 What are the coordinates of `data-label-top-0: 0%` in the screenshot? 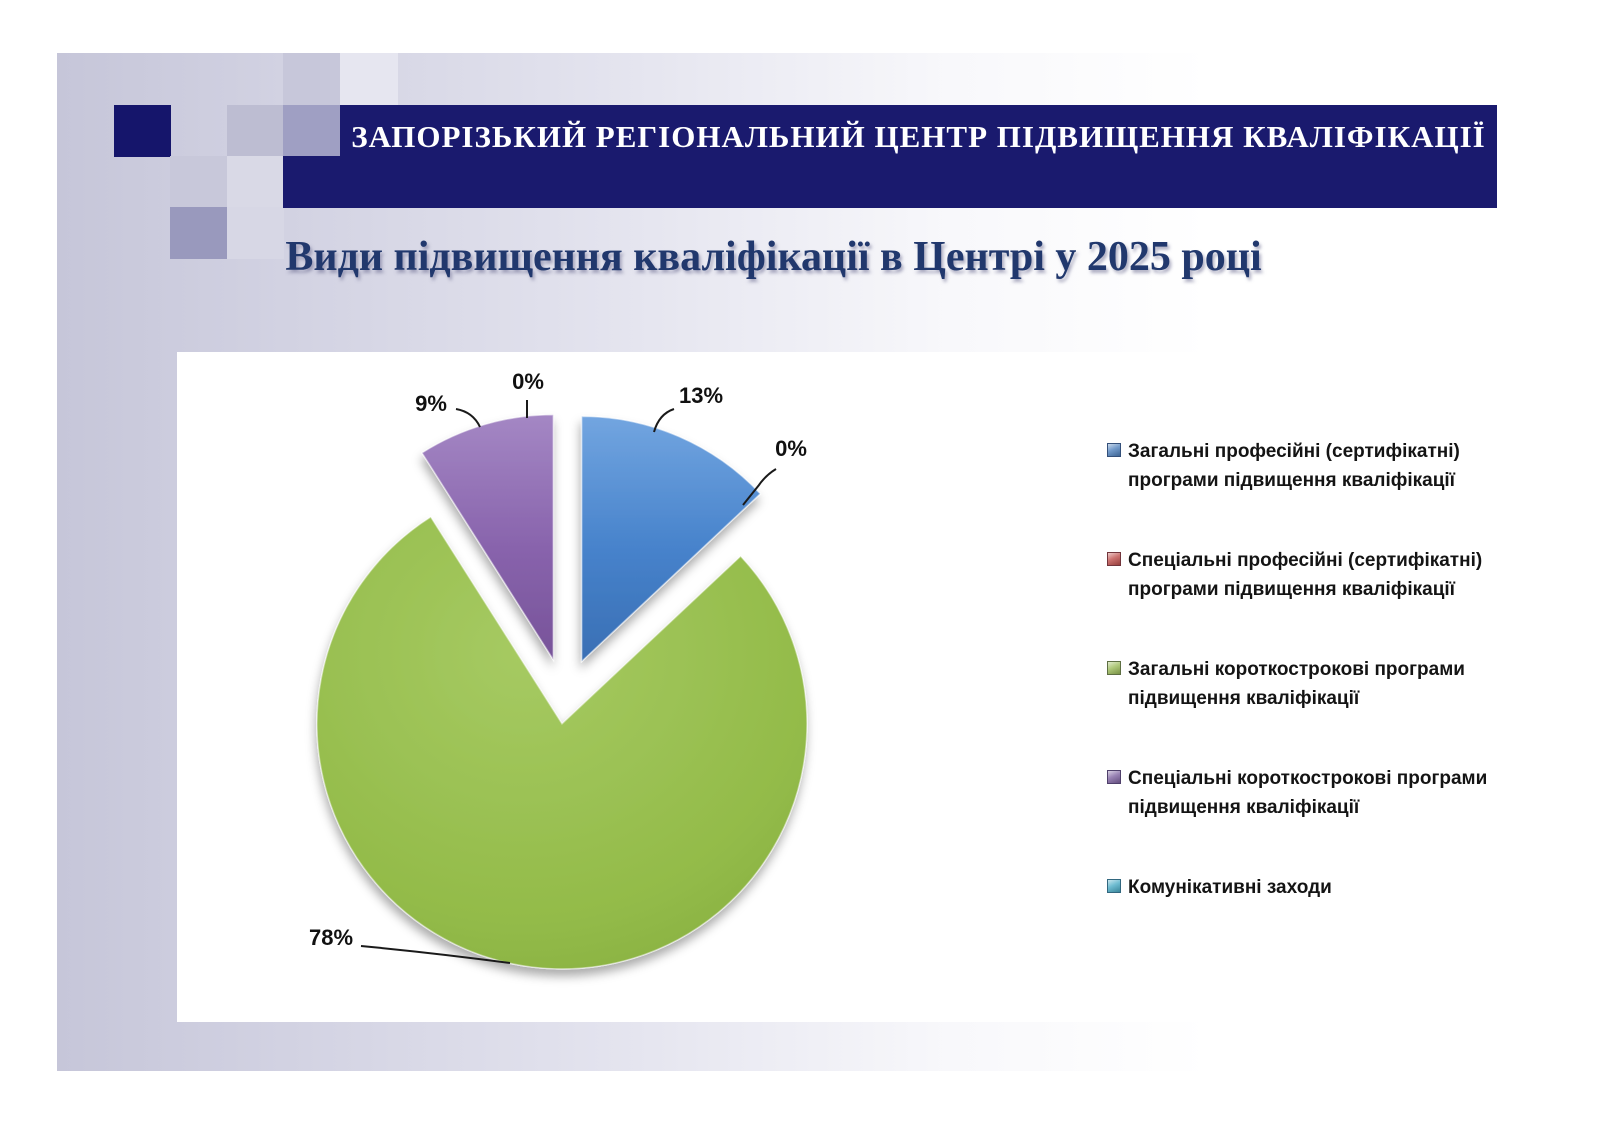 It's located at (528, 381).